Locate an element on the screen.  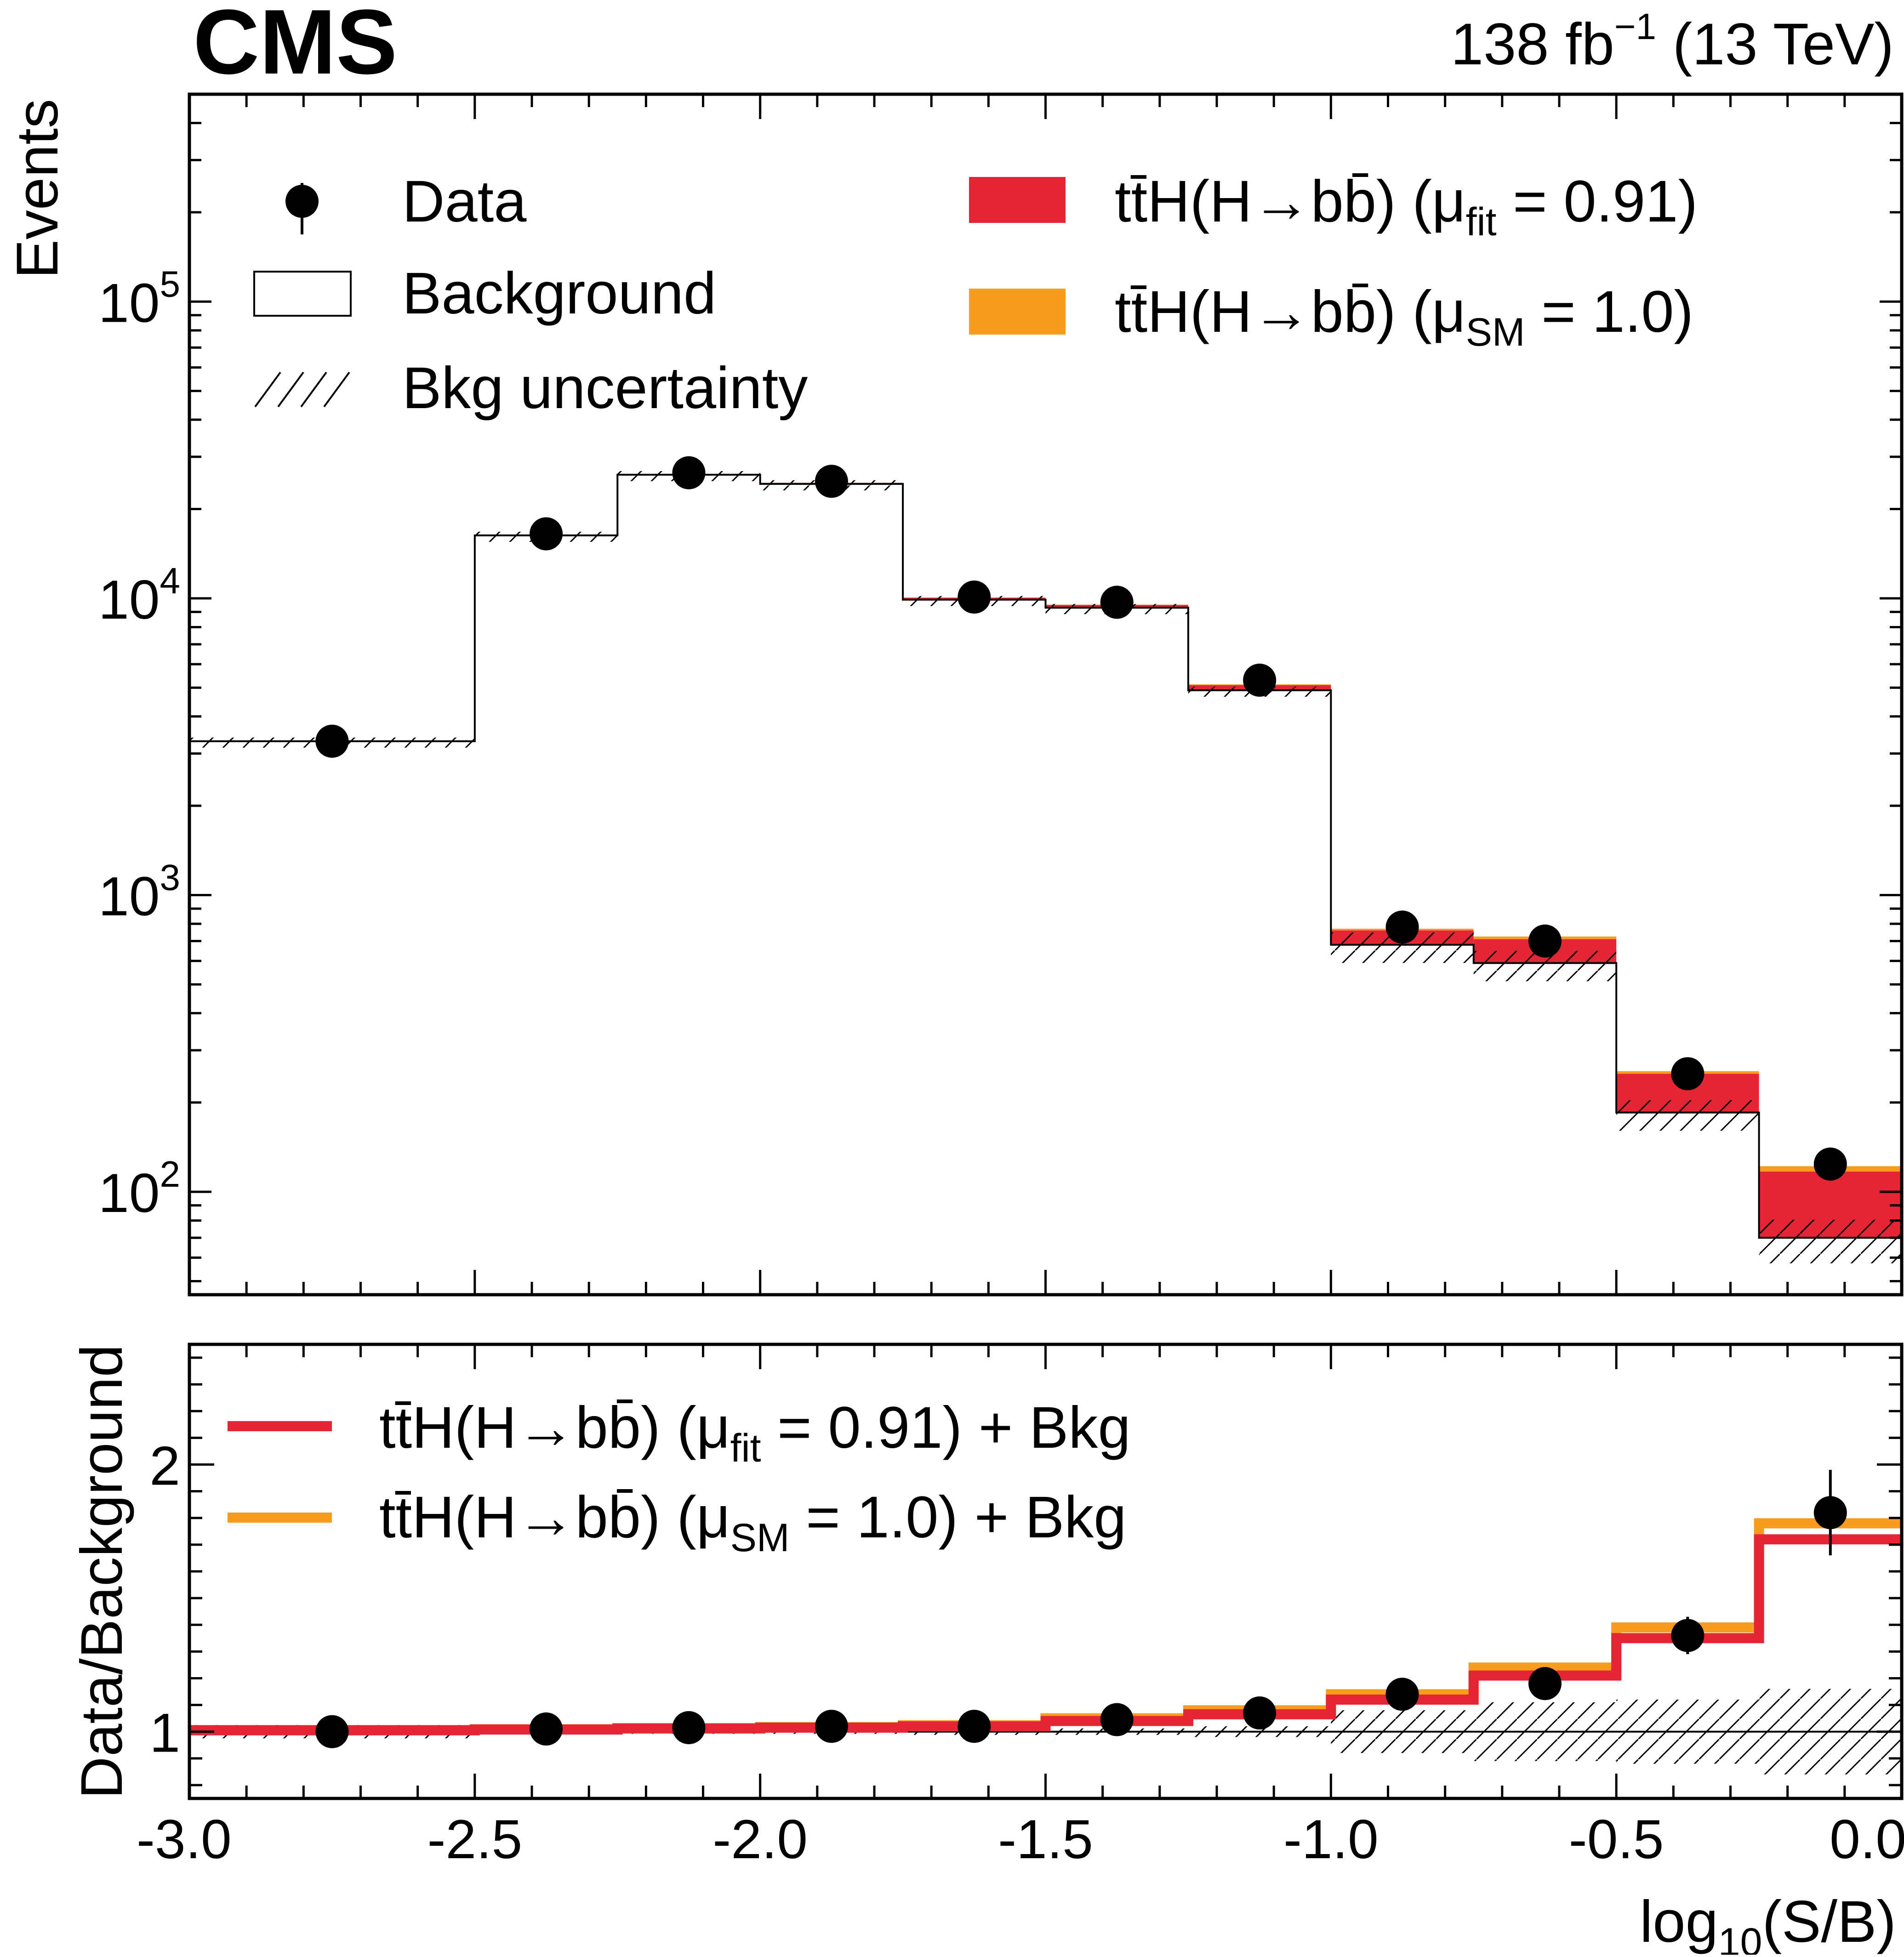
legend-background-swatch is located at coordinates (302, 294).